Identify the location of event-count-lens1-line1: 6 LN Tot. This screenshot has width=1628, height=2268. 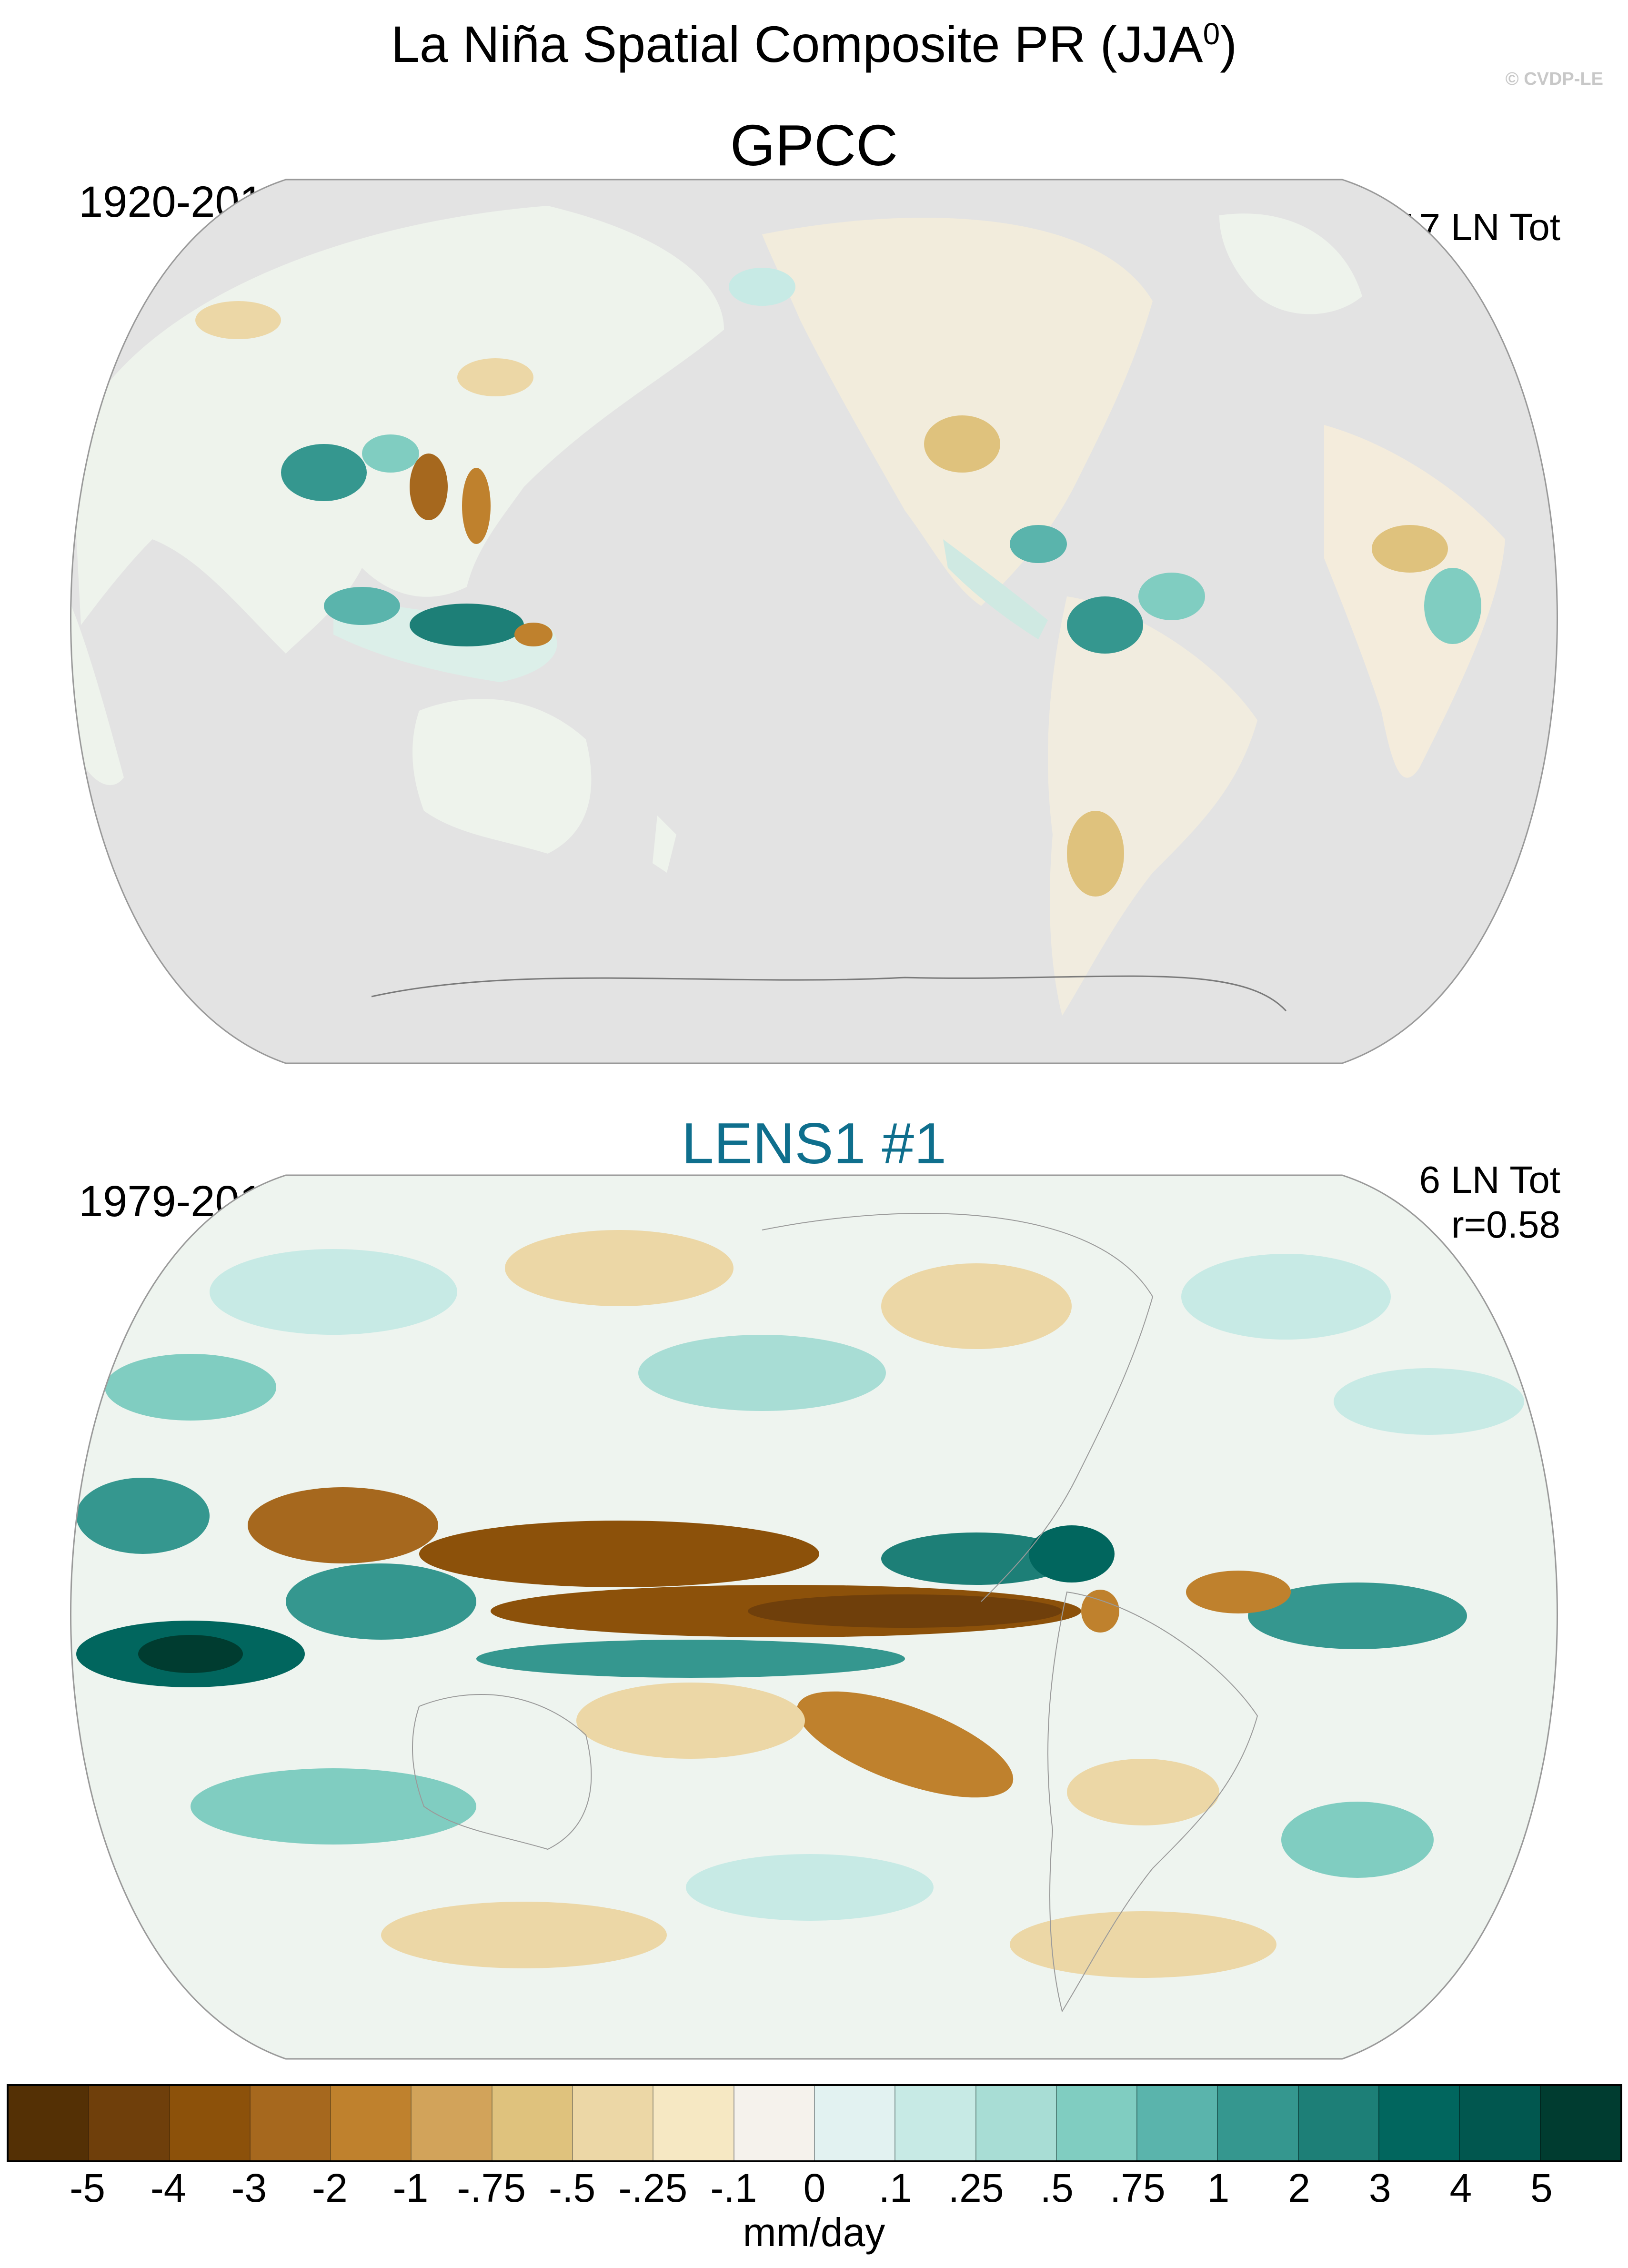
(1489, 1180).